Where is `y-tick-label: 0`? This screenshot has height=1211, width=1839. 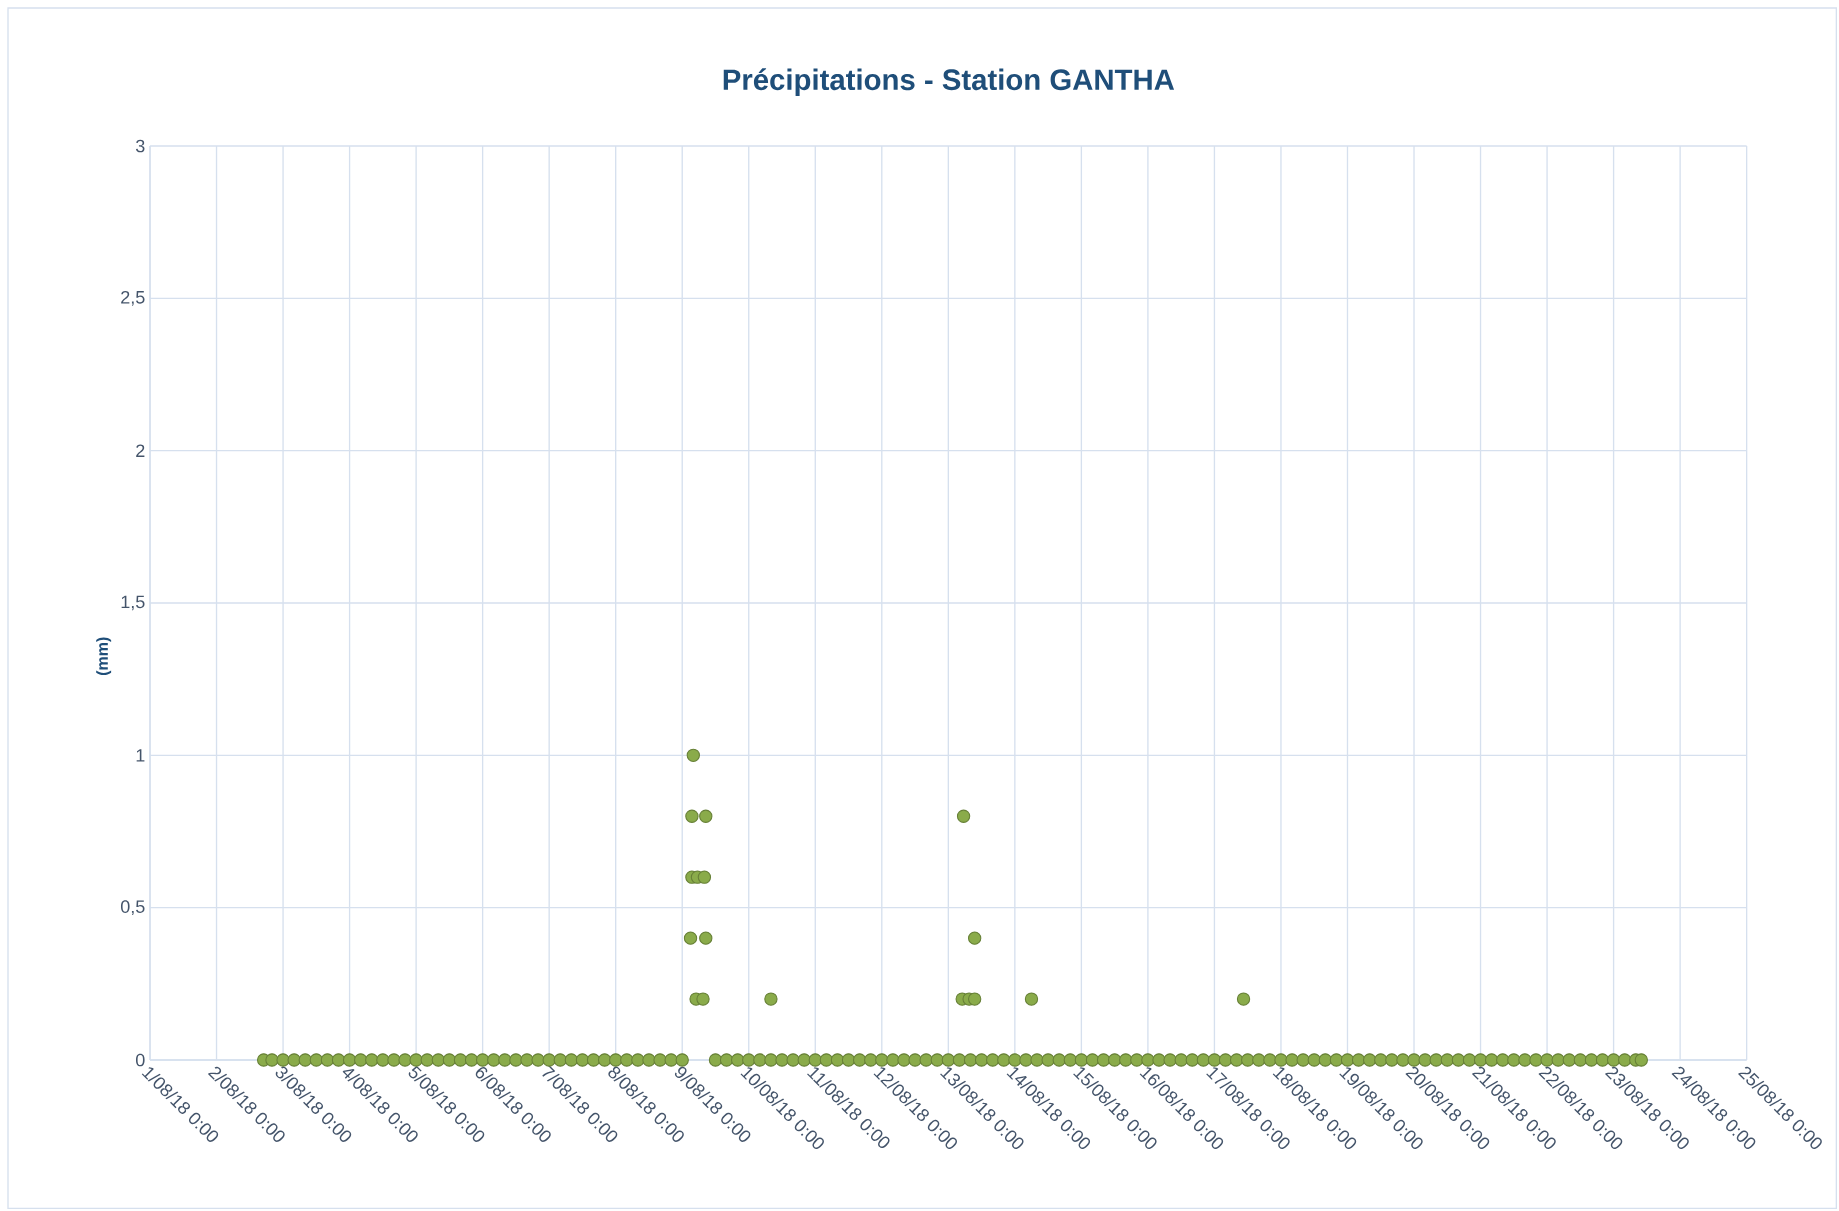 y-tick-label: 0 is located at coordinates (140, 1060).